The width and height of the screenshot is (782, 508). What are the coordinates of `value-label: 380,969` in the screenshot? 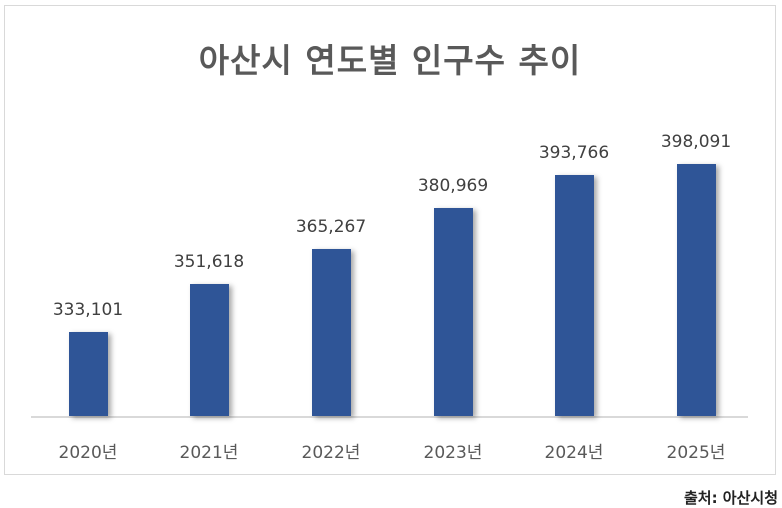 It's located at (453, 186).